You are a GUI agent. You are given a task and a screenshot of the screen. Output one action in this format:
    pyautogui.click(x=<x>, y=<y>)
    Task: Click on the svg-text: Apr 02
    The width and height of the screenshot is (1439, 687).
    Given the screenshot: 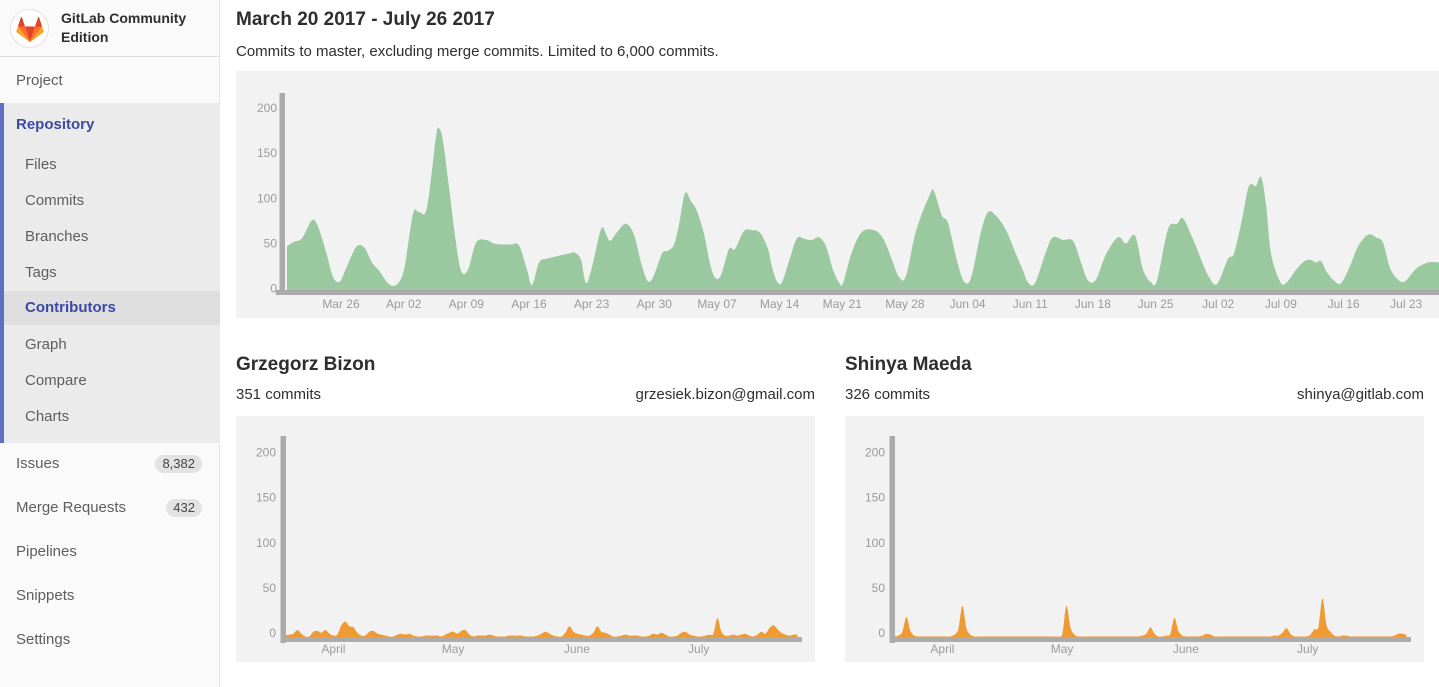 What is the action you would take?
    pyautogui.click(x=404, y=304)
    